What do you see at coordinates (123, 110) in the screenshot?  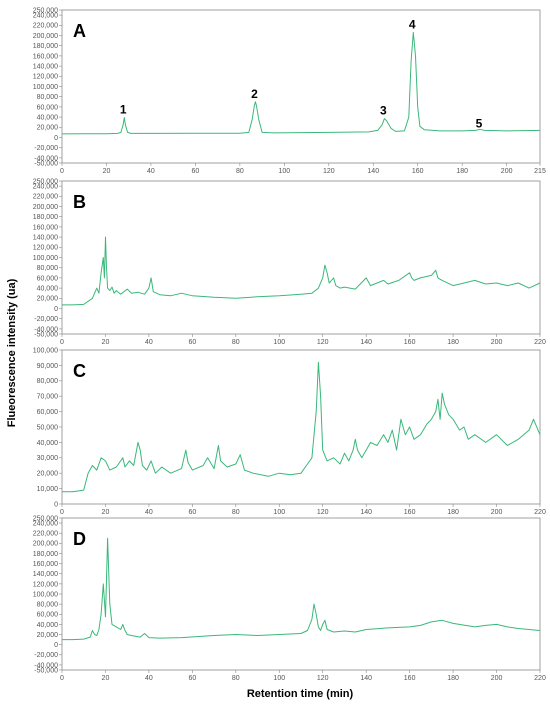 I see `peak-label: 1` at bounding box center [123, 110].